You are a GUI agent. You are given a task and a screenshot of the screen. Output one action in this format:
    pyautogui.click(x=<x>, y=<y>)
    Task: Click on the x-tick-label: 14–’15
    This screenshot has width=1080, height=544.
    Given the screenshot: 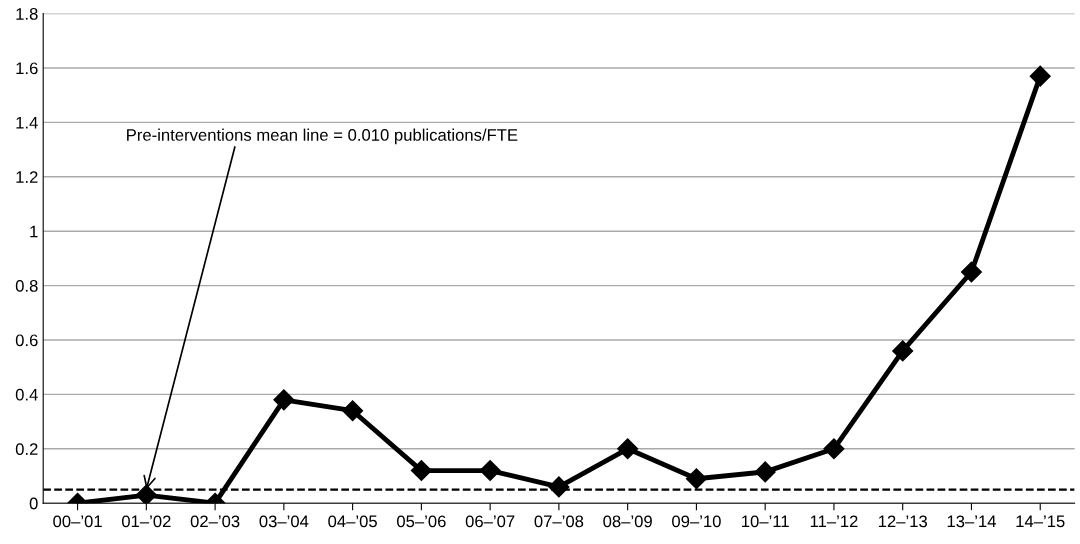 What is the action you would take?
    pyautogui.click(x=1040, y=521)
    